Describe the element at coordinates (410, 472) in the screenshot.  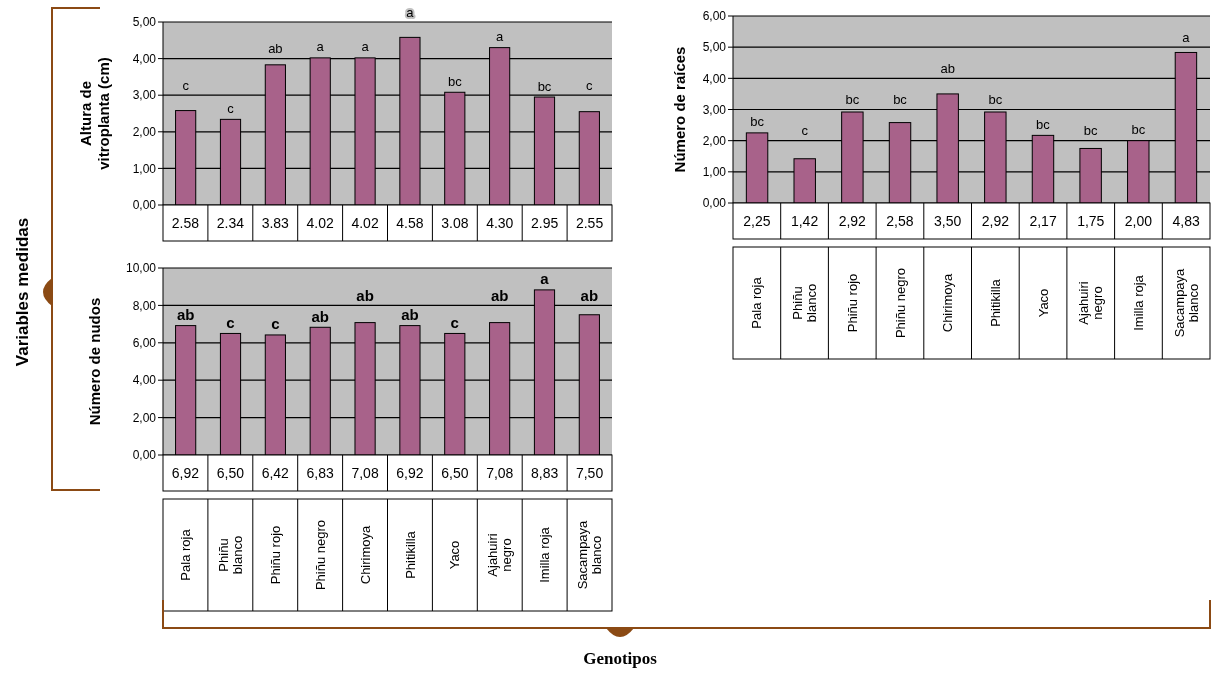
I see `data-label: 6,92` at that location.